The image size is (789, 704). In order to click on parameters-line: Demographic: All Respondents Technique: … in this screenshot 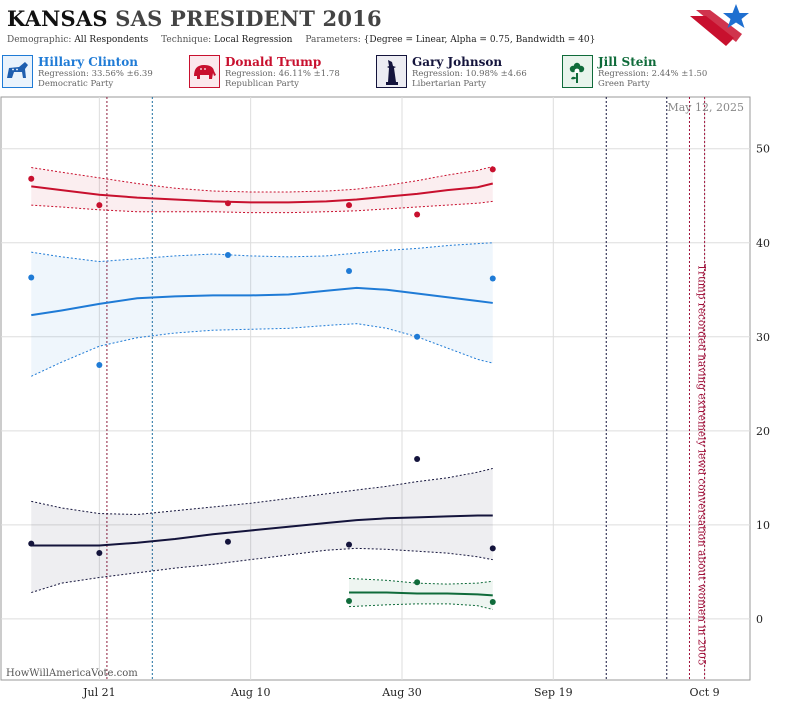, I will do `click(301, 40)`.